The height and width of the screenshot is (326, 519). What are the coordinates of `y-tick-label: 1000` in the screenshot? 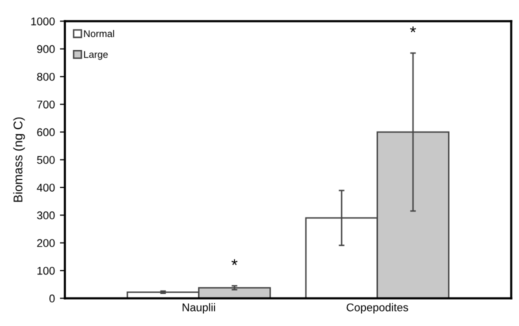 It's located at (43, 21).